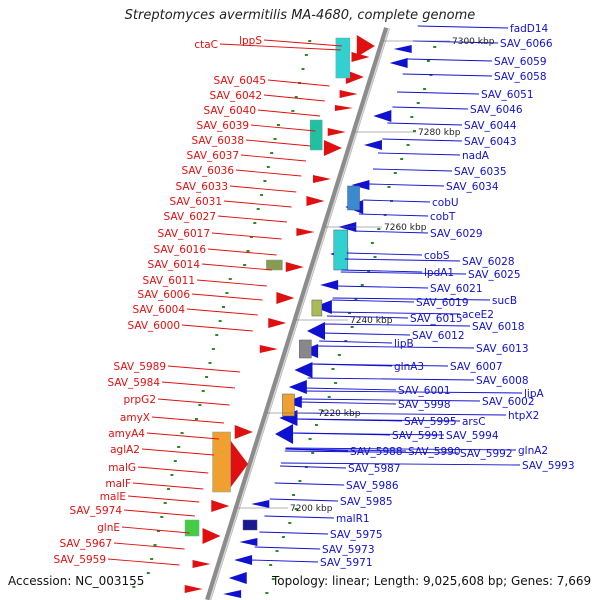 This screenshot has height=600, width=600. I want to click on left-gene-label: amyA4, so click(126, 434).